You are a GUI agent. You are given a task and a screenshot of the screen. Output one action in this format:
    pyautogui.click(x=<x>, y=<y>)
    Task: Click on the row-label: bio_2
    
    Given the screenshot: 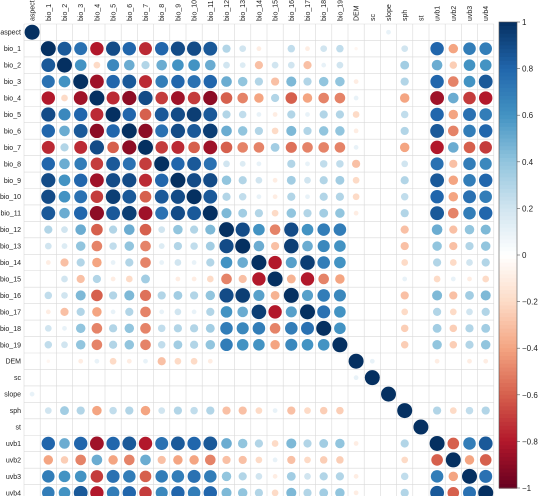 What is the action you would take?
    pyautogui.click(x=12, y=66)
    